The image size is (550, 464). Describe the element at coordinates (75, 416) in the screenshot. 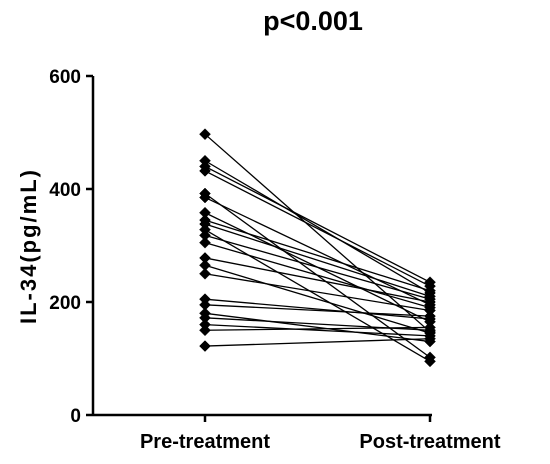

I see `y-tick-label: 0` at that location.